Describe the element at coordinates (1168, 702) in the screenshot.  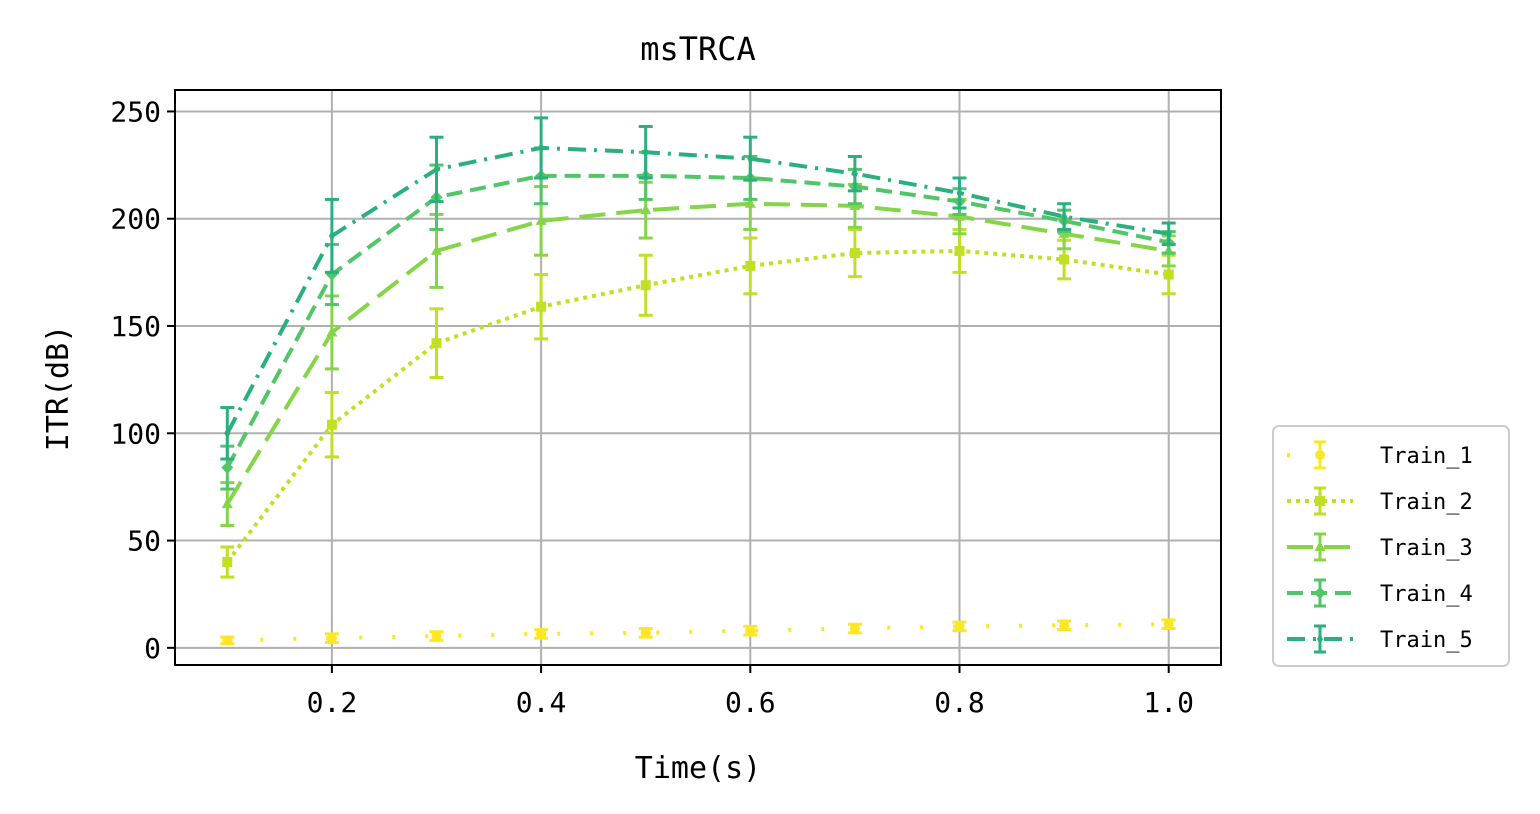
I see `x-tick-label: 1.0` at that location.